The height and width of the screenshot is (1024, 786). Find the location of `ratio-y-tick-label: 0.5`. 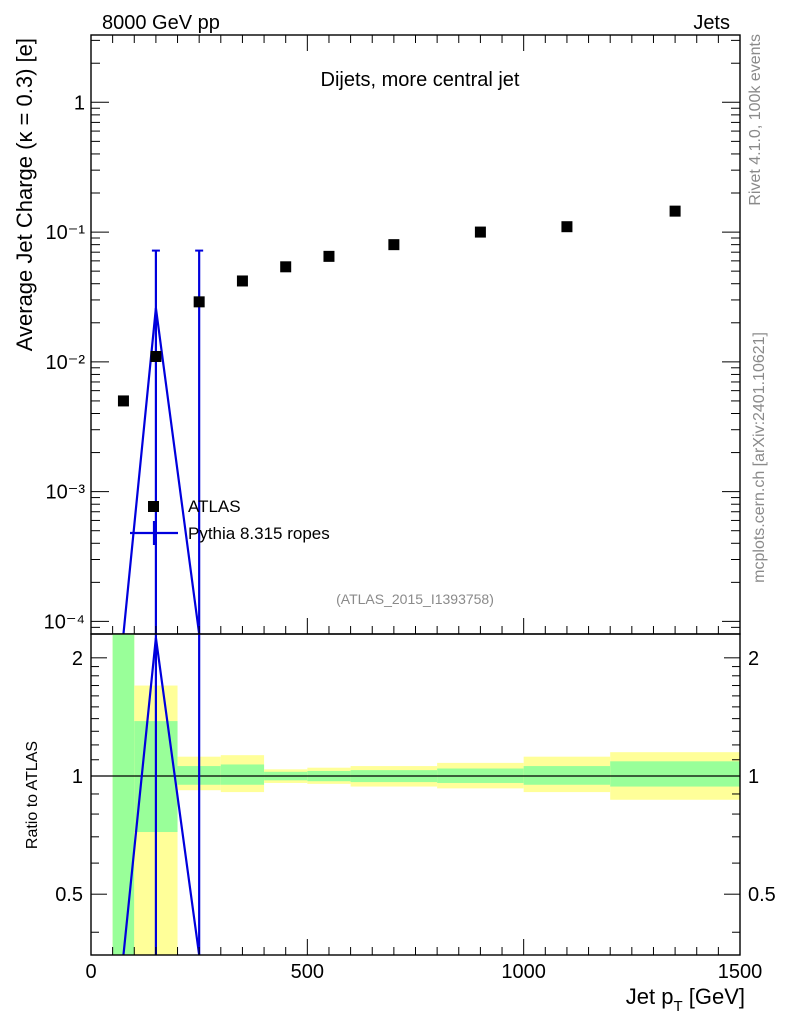

ratio-y-tick-label: 0.5 is located at coordinates (69, 895).